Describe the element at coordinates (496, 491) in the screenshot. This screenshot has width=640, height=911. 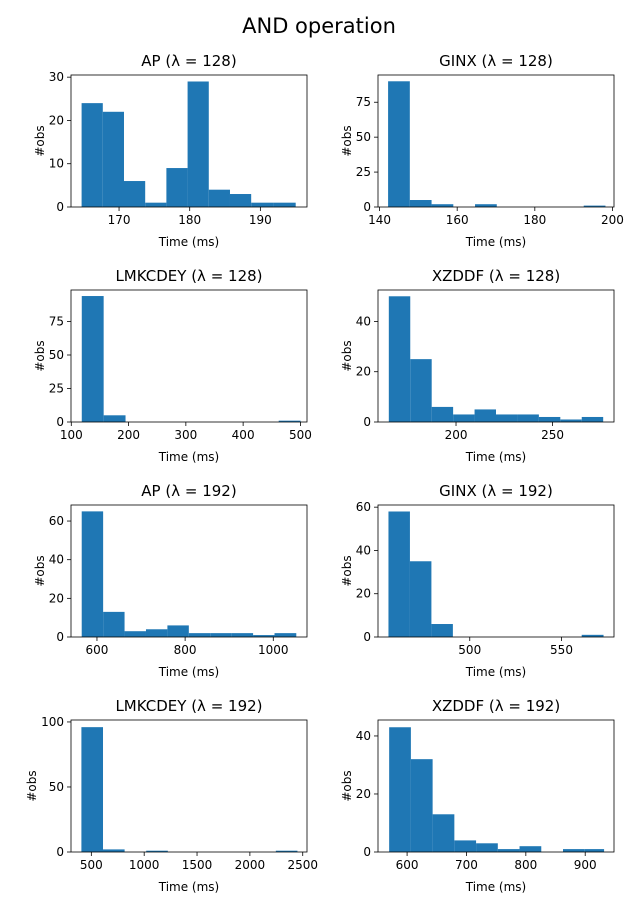
I see `subplot-title: GINX (λ = 192)` at that location.